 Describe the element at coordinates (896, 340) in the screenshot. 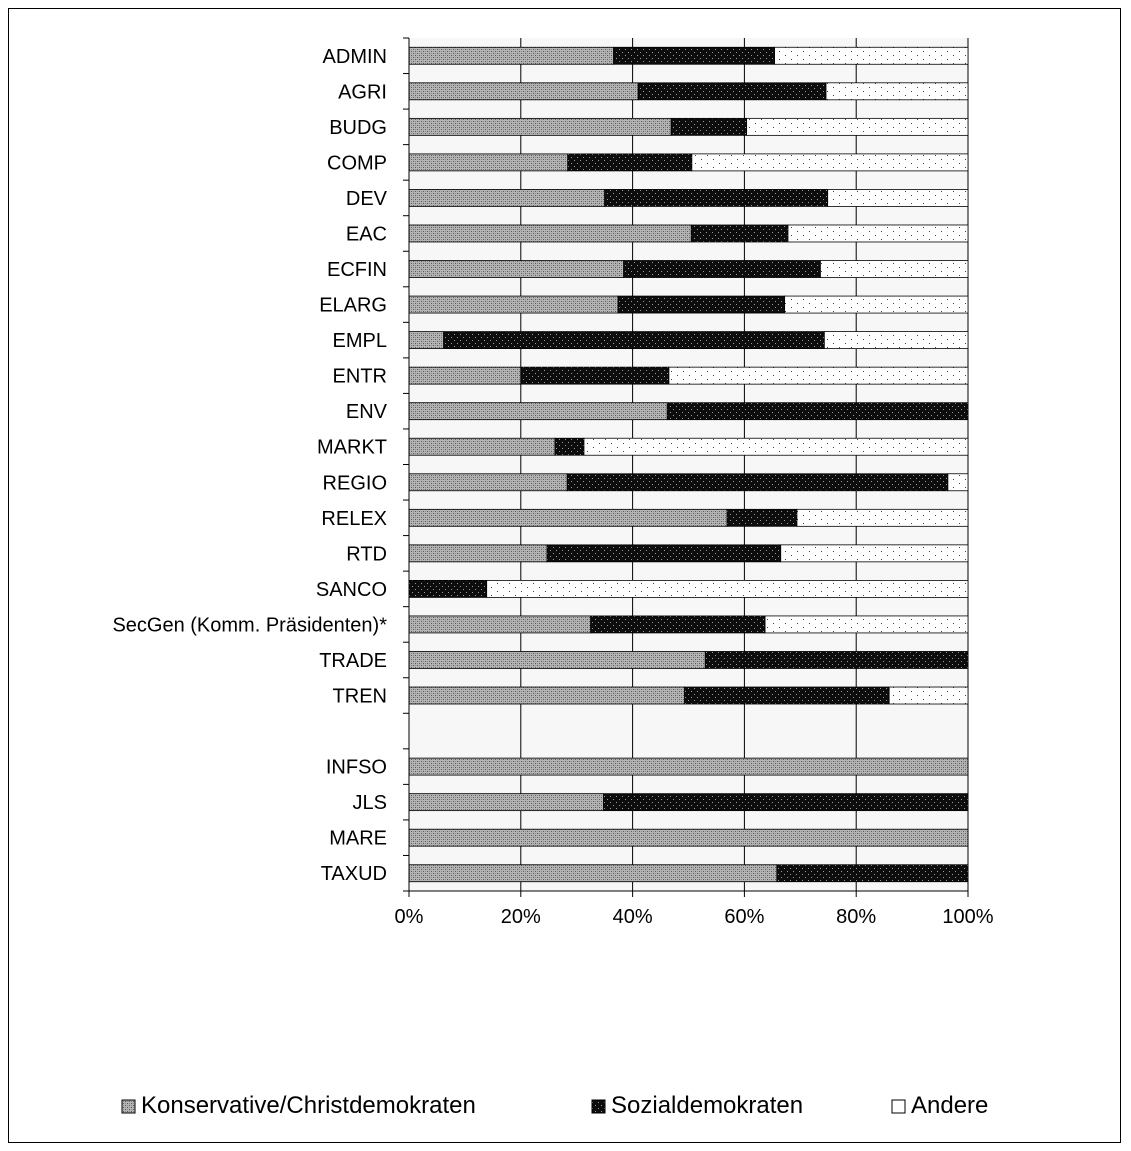

I see `bar-empl-andere` at that location.